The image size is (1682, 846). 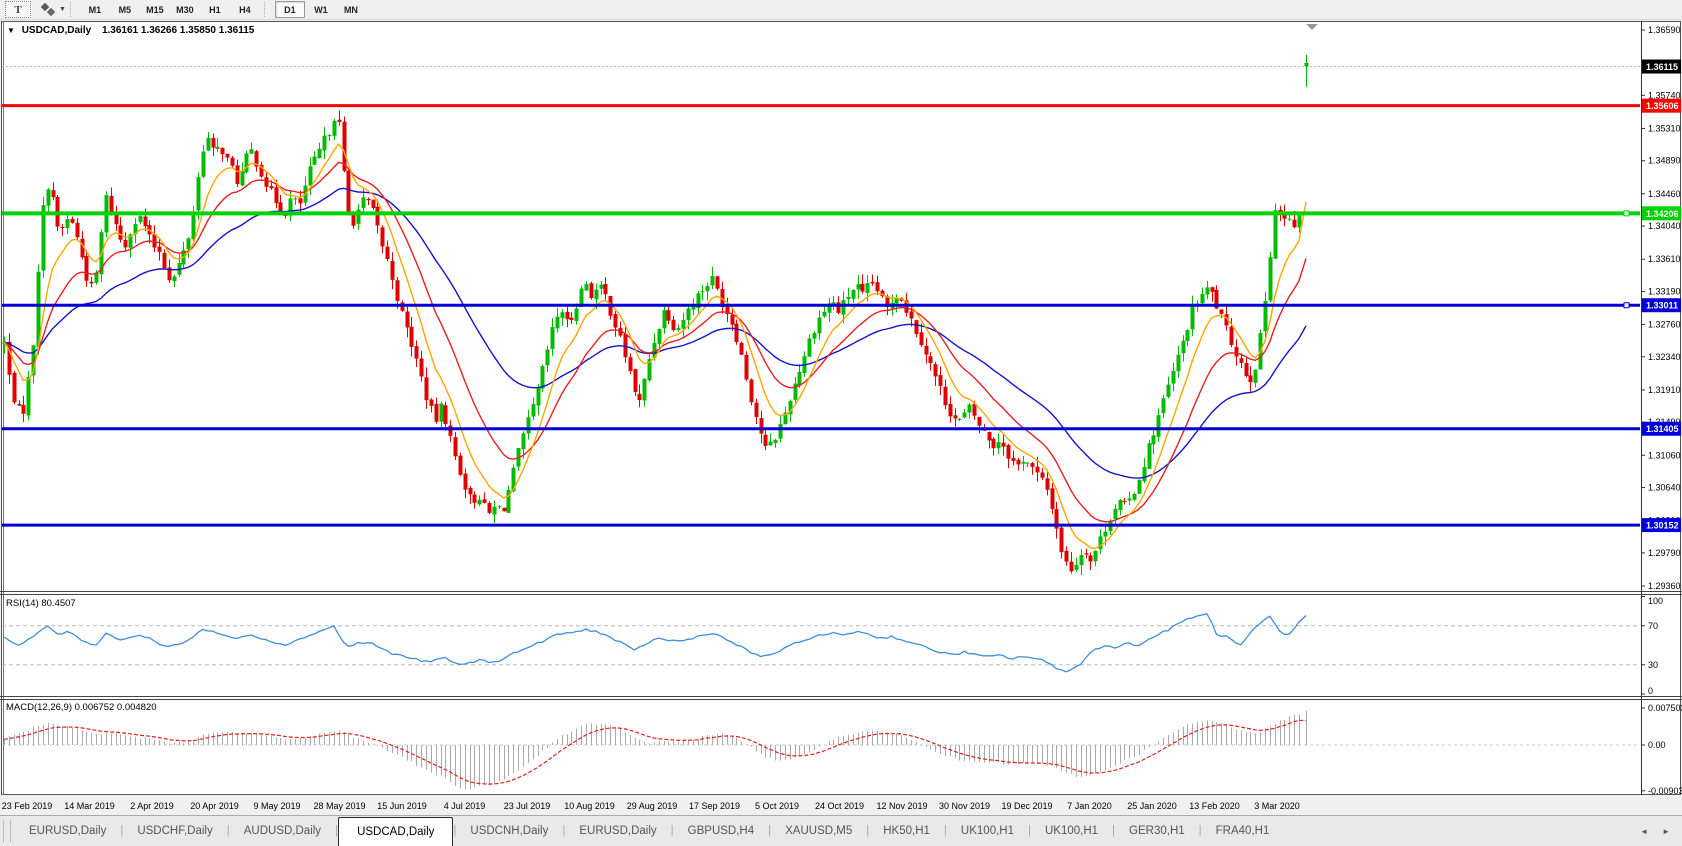 I want to click on svg-text: 25 Jan 2020, so click(x=1152, y=806).